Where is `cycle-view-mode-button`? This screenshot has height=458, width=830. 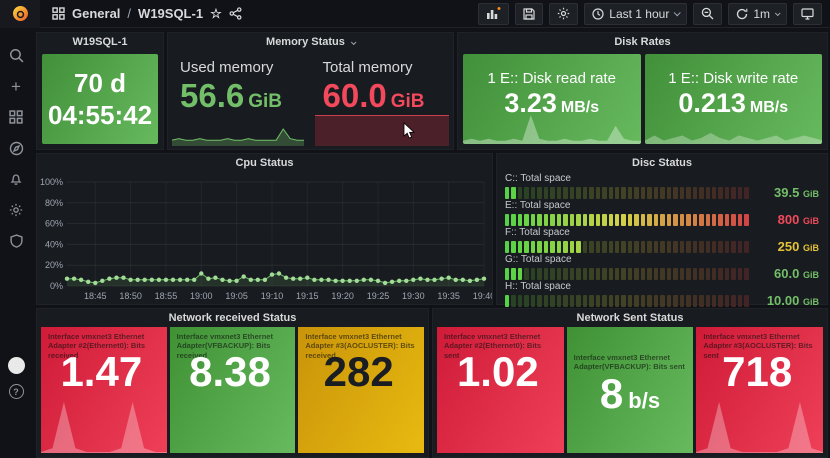 cycle-view-mode-button is located at coordinates (807, 13).